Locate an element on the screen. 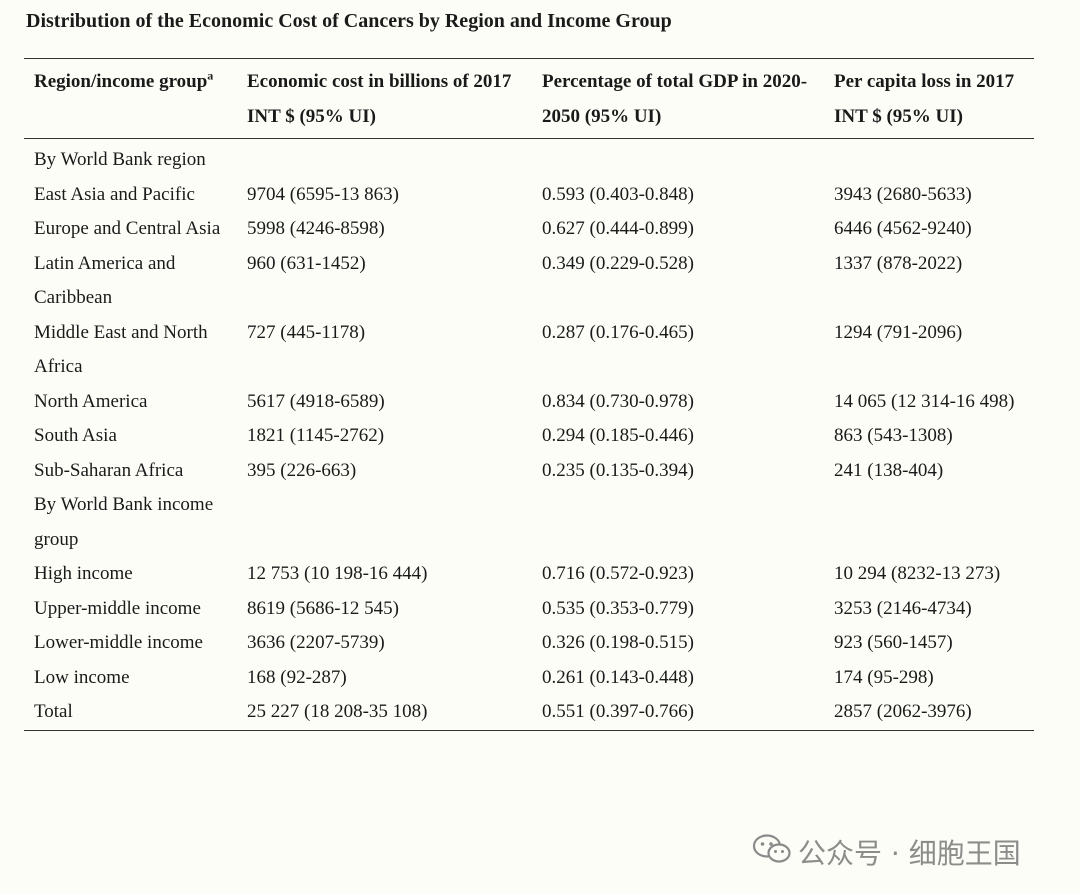 The height and width of the screenshot is (894, 1080). table-cell-c1: North America is located at coordinates (91, 401).